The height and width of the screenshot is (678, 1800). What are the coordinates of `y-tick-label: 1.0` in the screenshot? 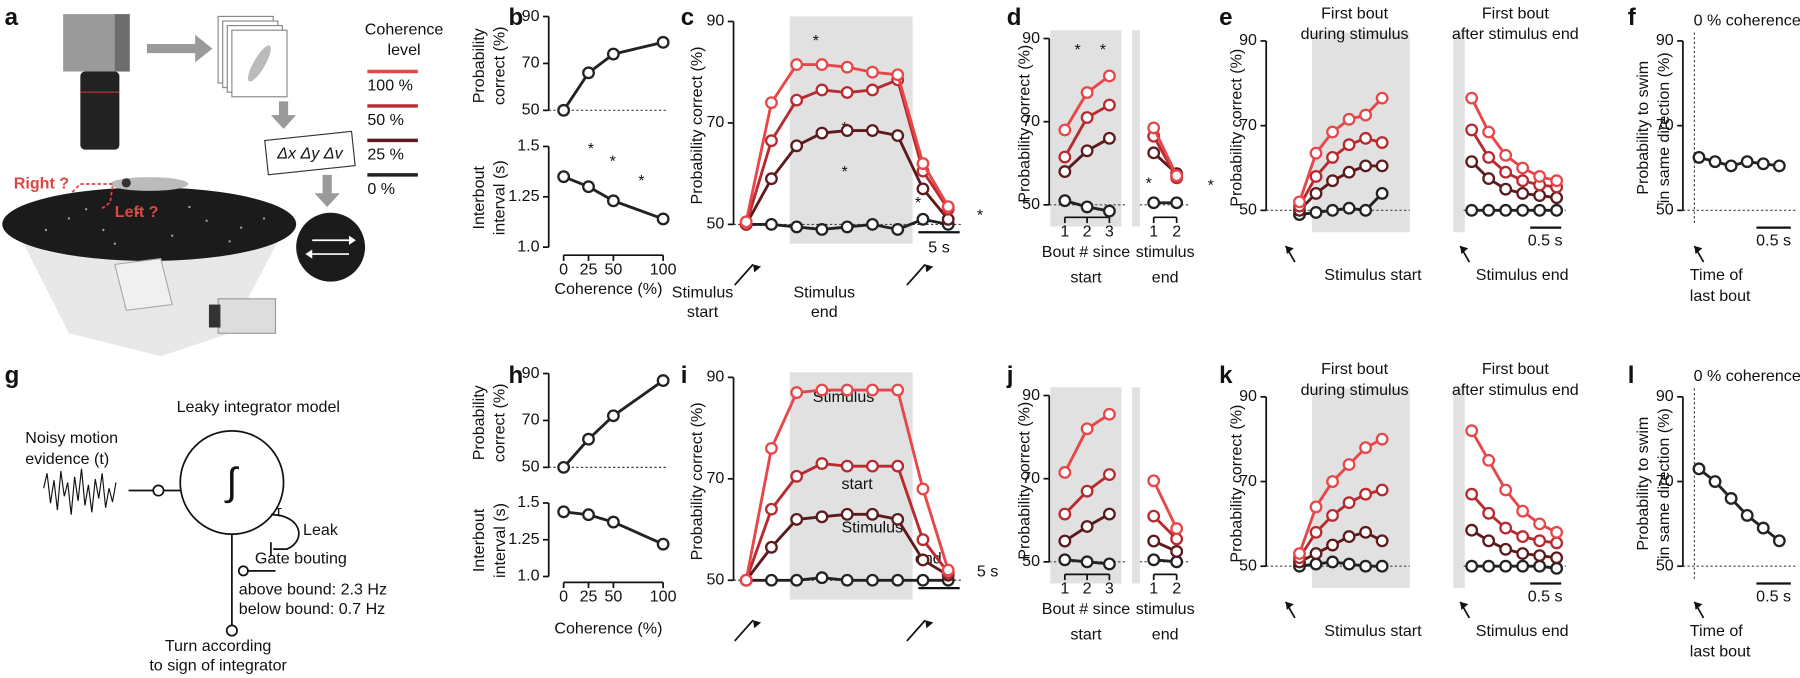 It's located at (528, 246).